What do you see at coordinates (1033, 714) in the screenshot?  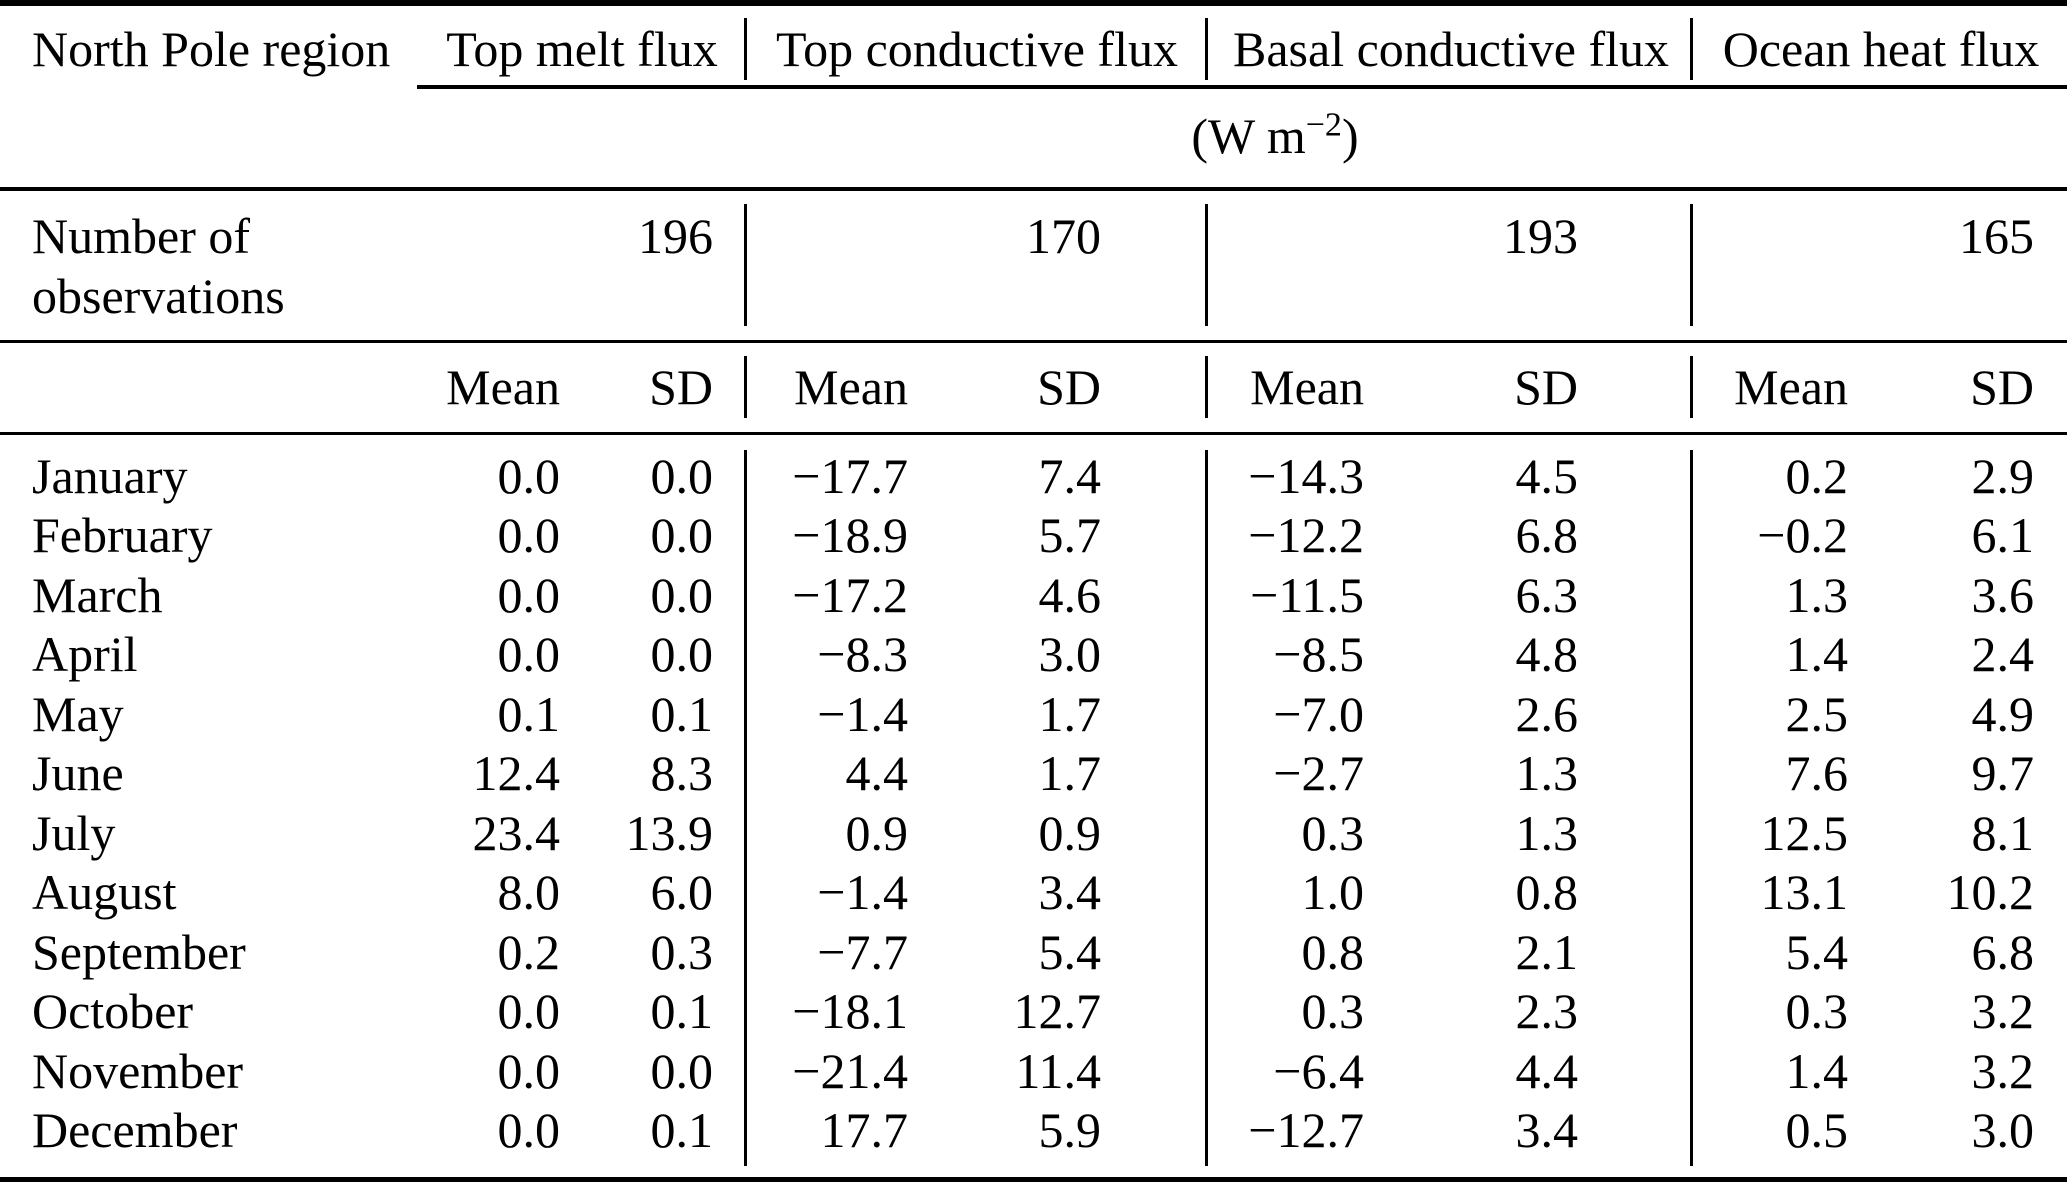 I see `table-row: May 0.1 0.1 −1.4 1.7 −7.0 2.6 2.5 4.9` at bounding box center [1033, 714].